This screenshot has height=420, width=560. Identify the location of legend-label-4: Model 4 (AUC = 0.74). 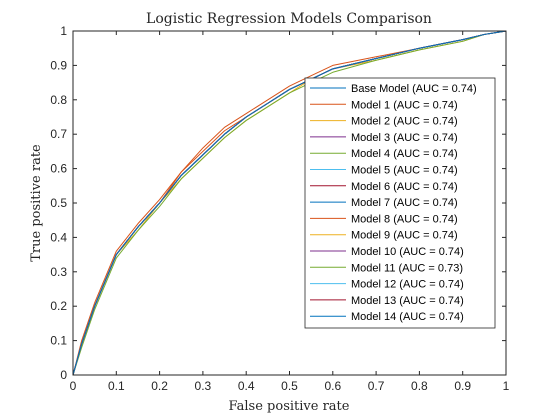
(404, 154).